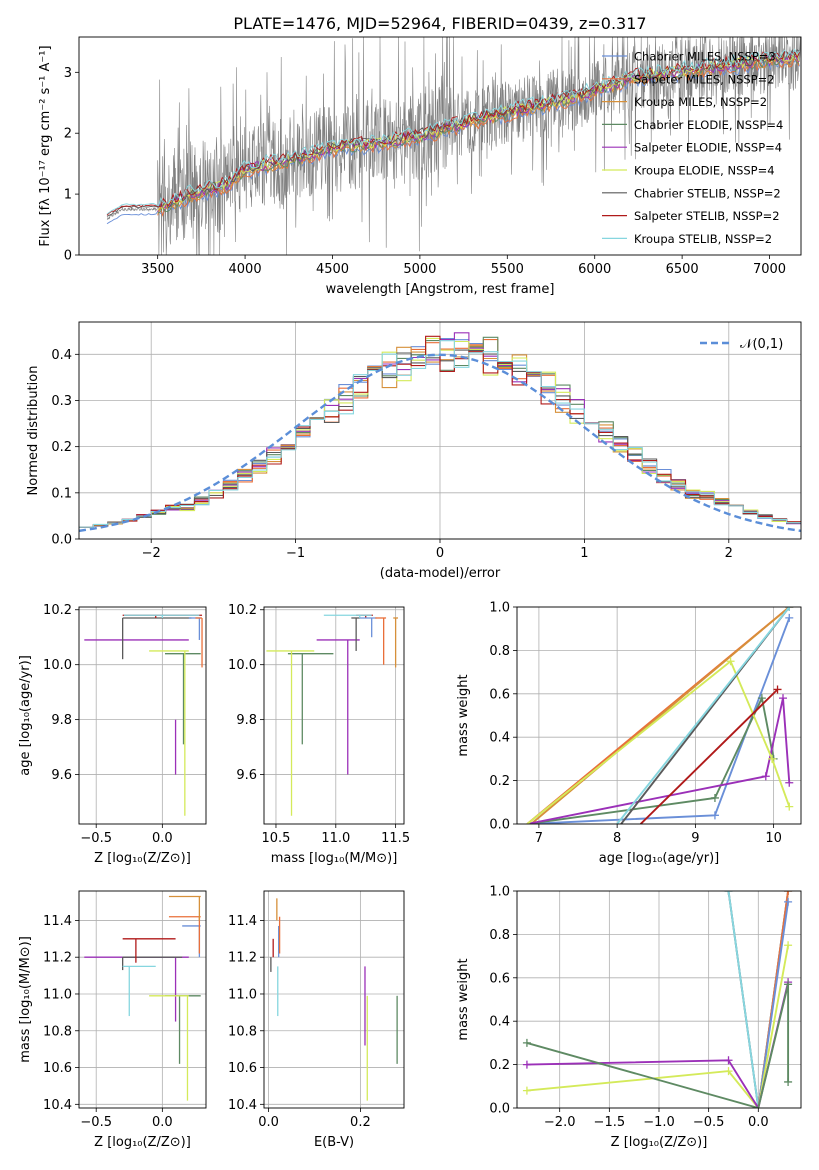 The width and height of the screenshot is (819, 1170). I want to click on x-tick-label: 0, so click(440, 553).